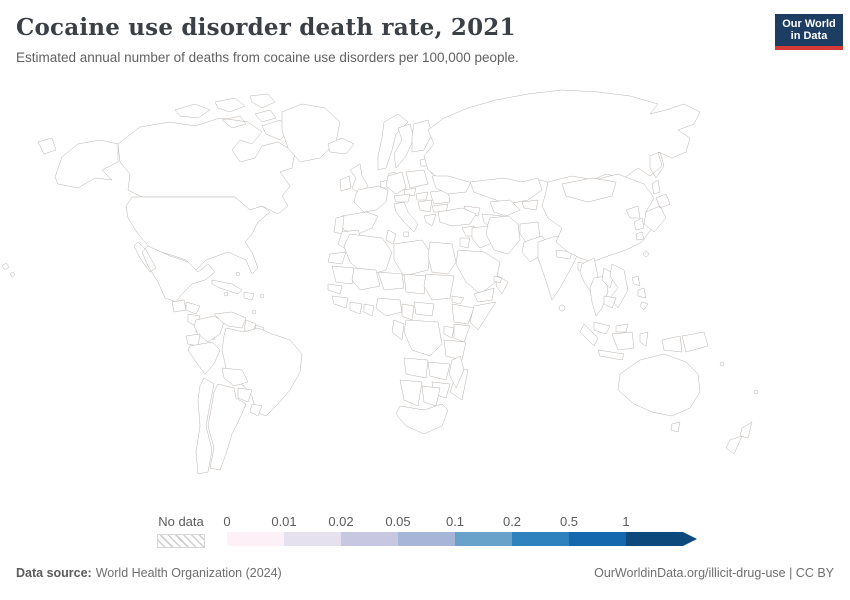 The image size is (850, 600). I want to click on country-nigeria, so click(389, 307).